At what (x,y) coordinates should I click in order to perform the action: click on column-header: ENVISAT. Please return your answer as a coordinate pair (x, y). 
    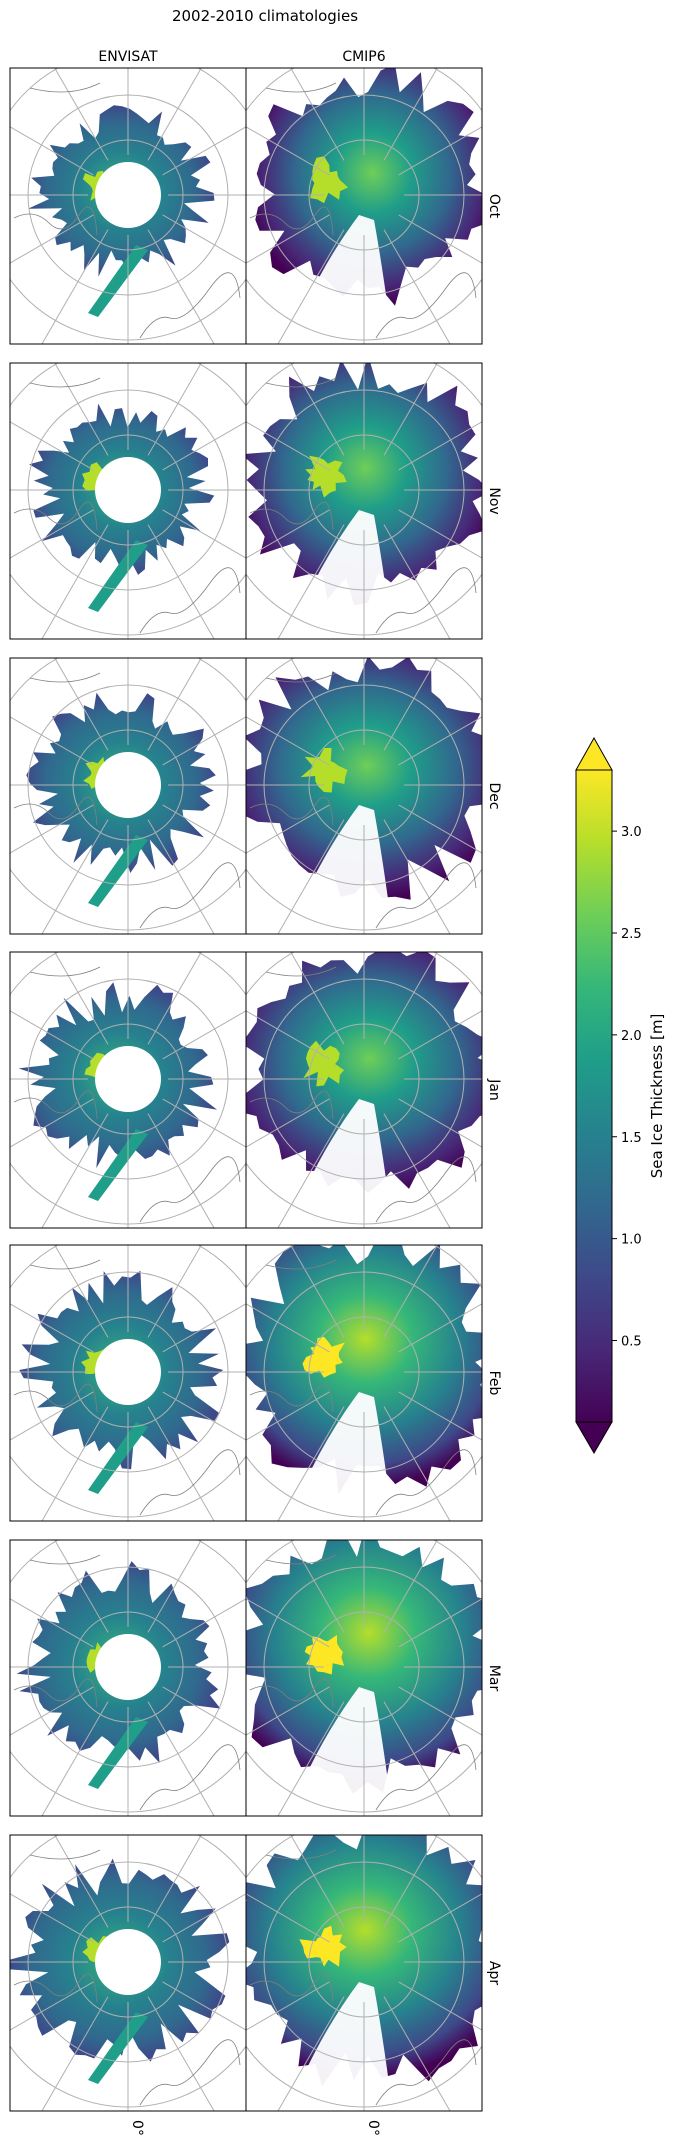
    Looking at the image, I should click on (128, 57).